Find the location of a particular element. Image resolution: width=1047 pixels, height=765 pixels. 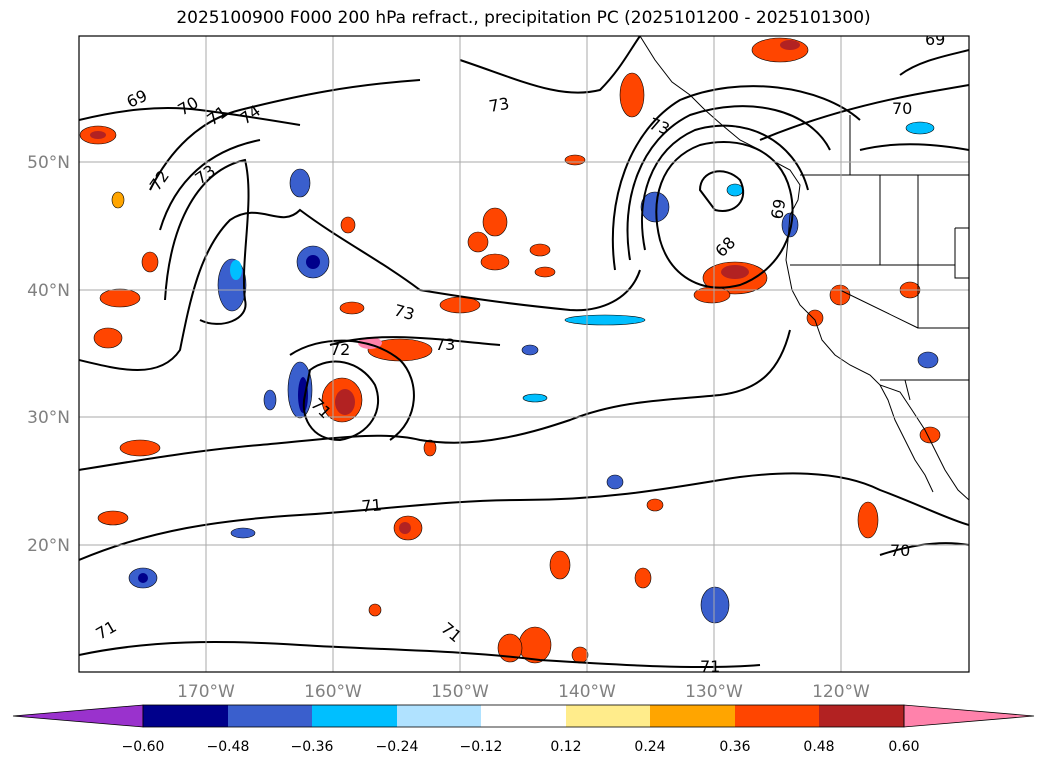

contour-label: 72 is located at coordinates (340, 349).